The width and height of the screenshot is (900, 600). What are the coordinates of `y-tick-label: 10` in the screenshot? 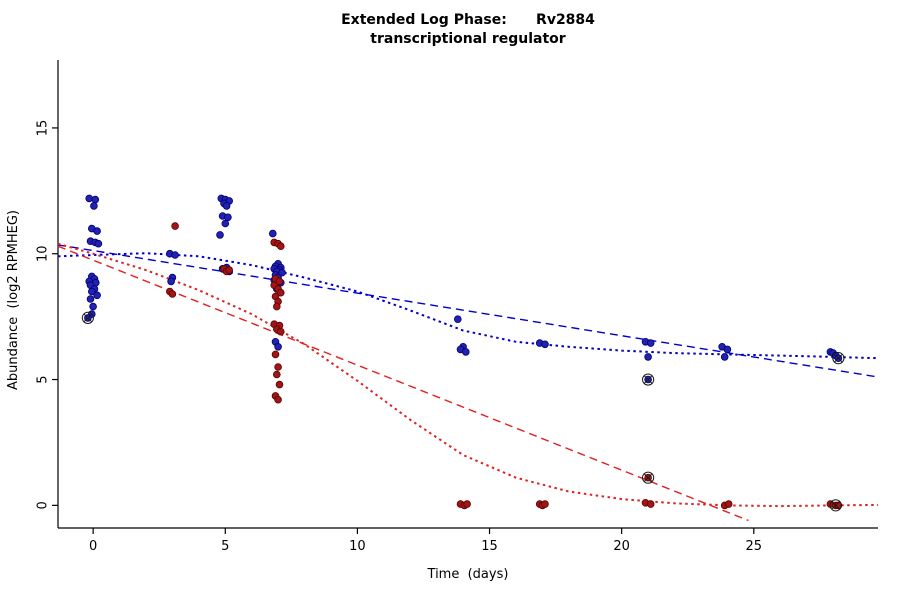 It's located at (43, 253).